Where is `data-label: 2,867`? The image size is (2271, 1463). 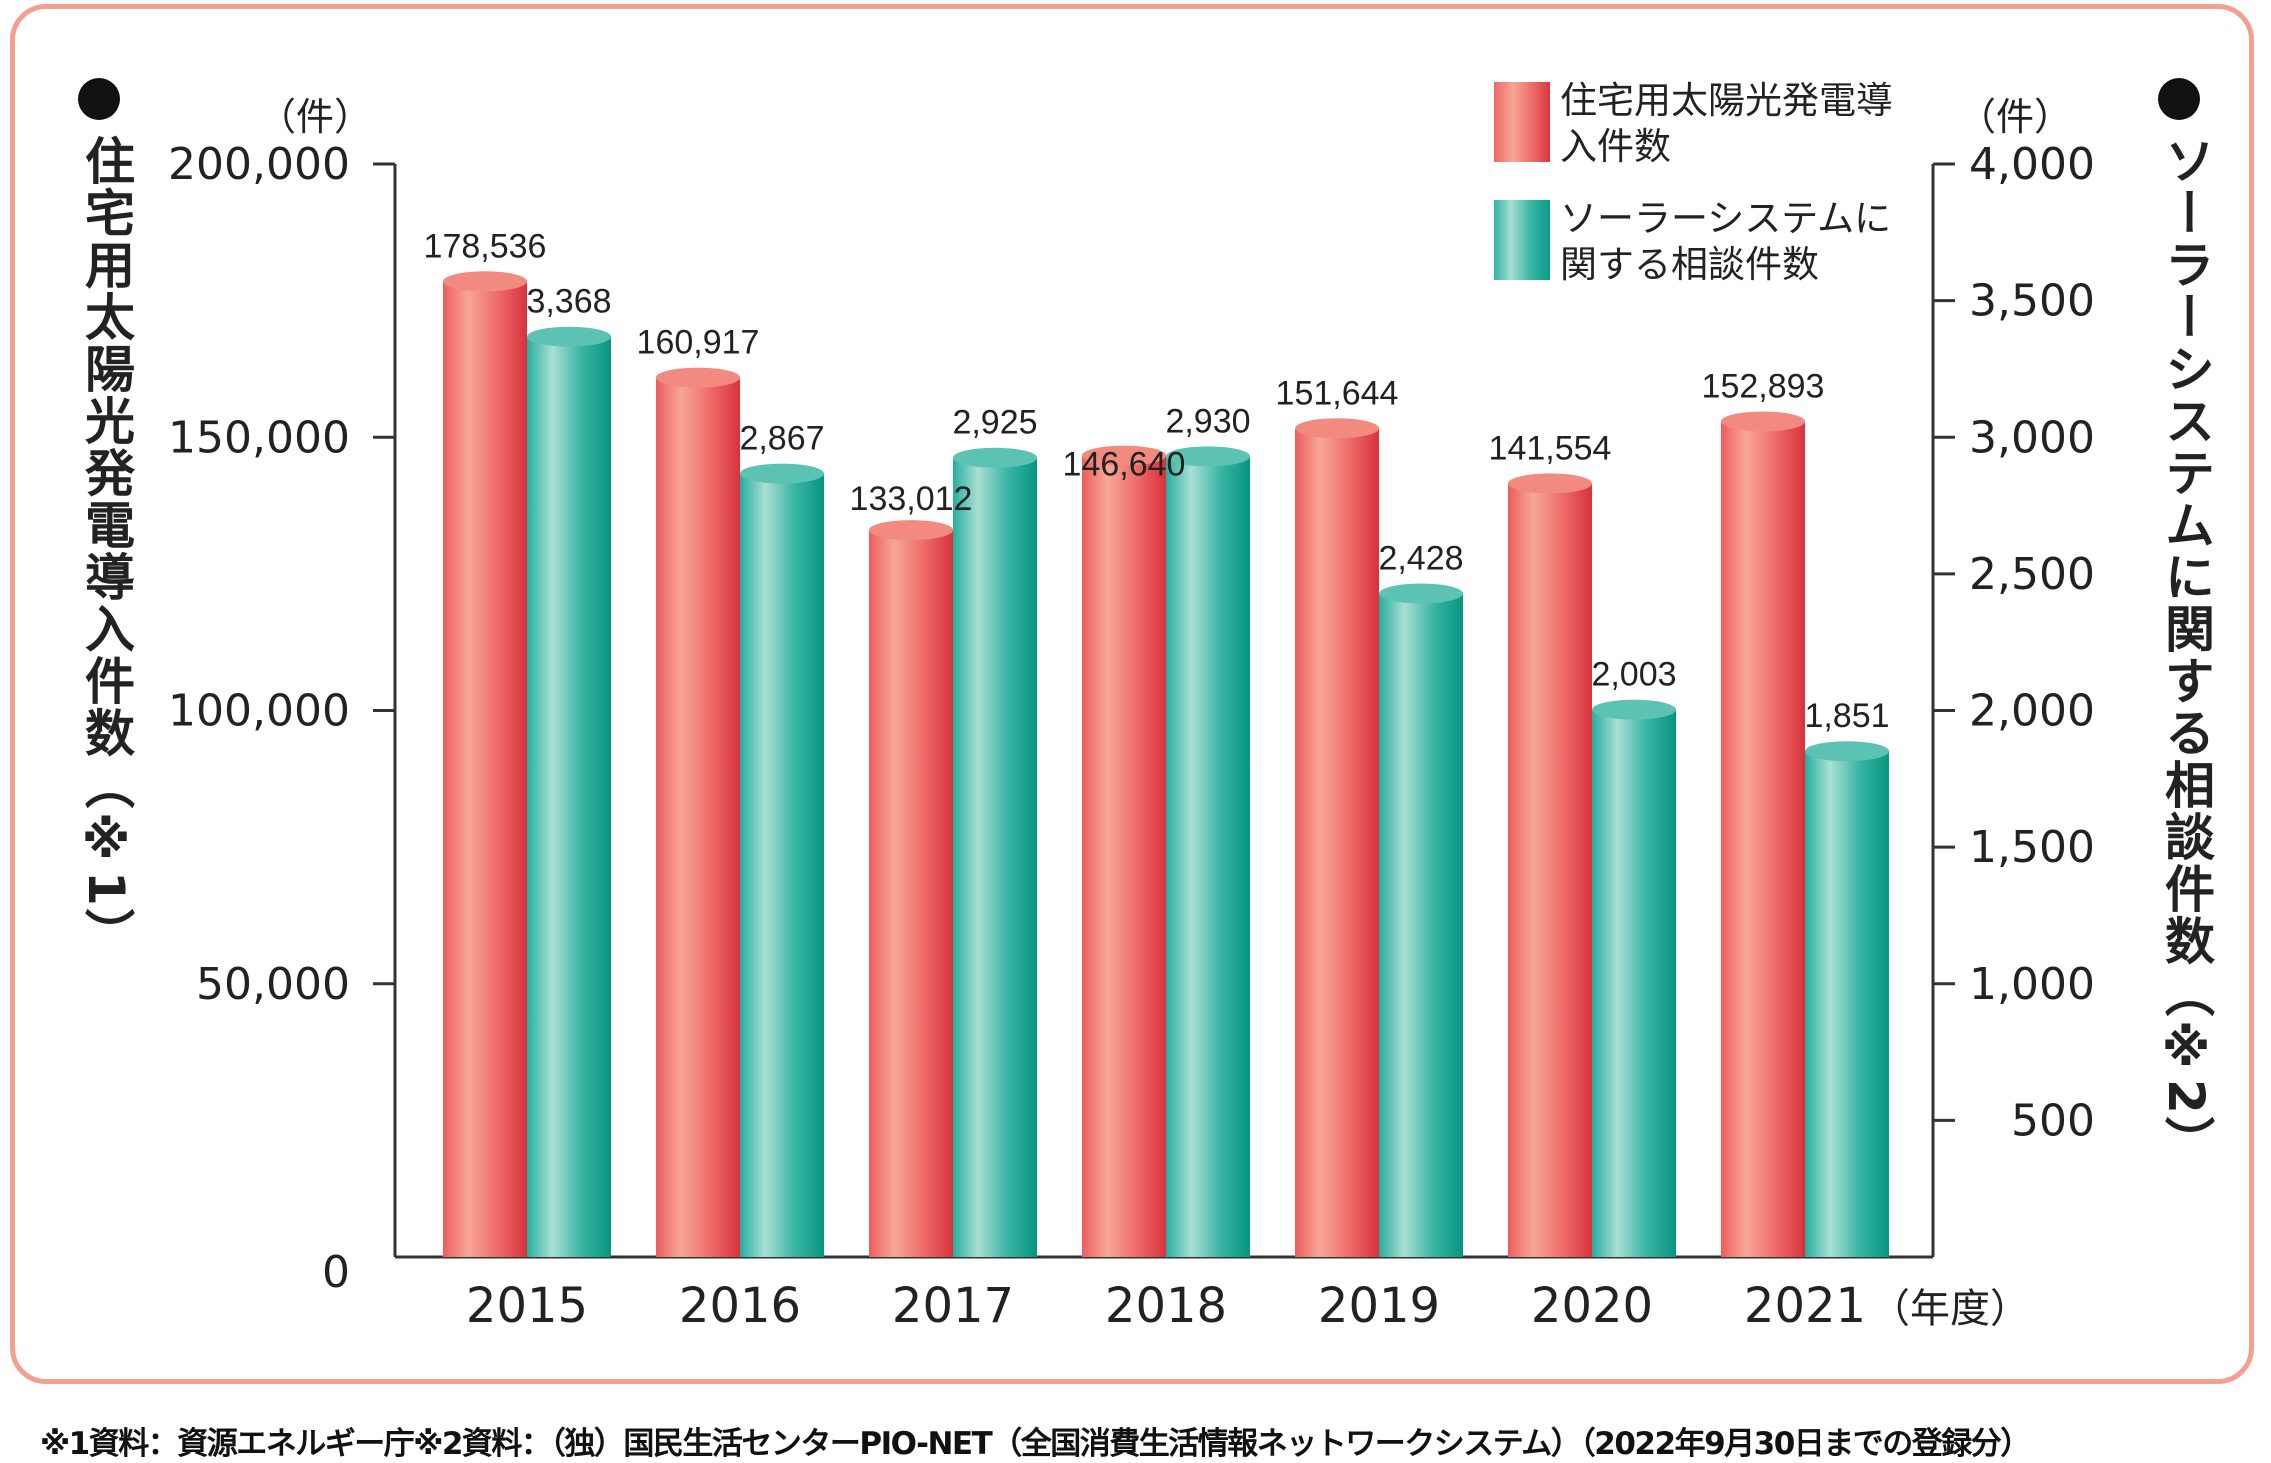
data-label: 2,867 is located at coordinates (781, 439).